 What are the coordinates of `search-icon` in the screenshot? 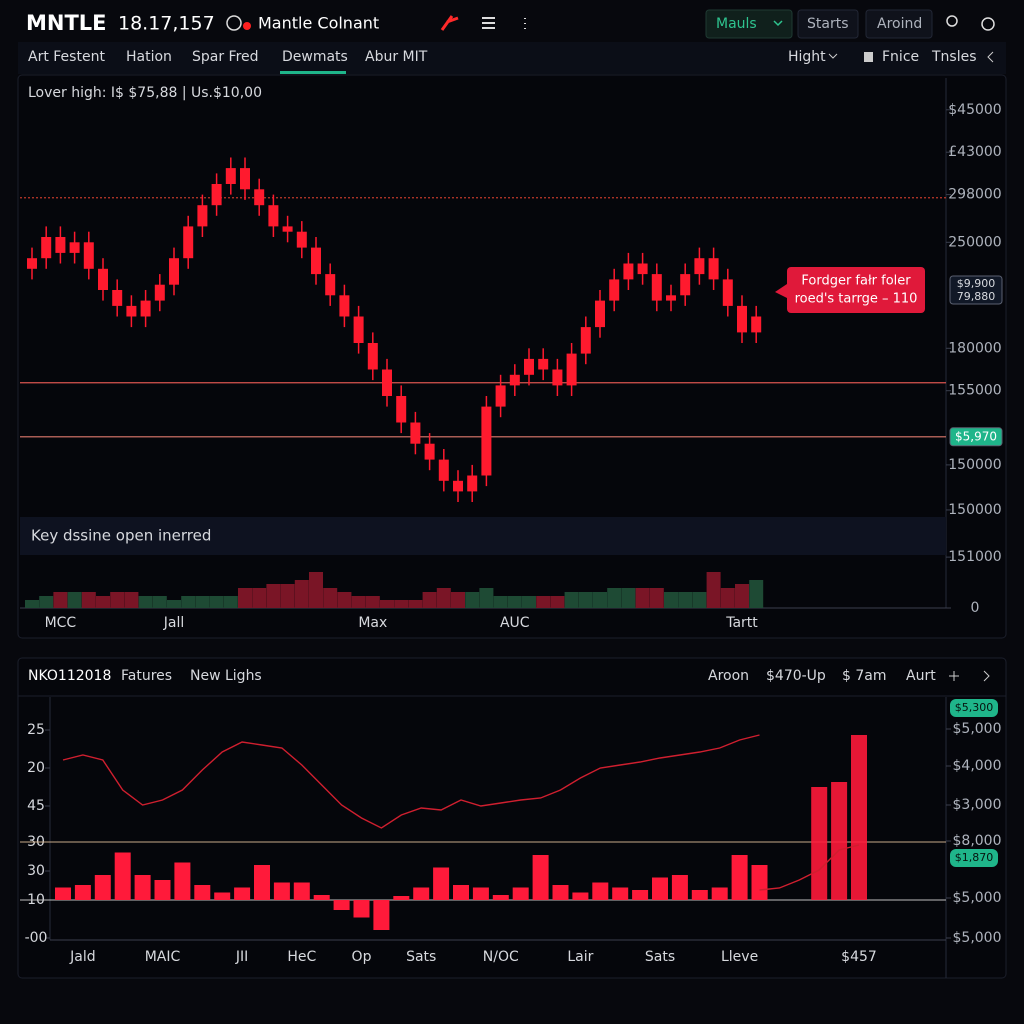 It's located at (952, 21).